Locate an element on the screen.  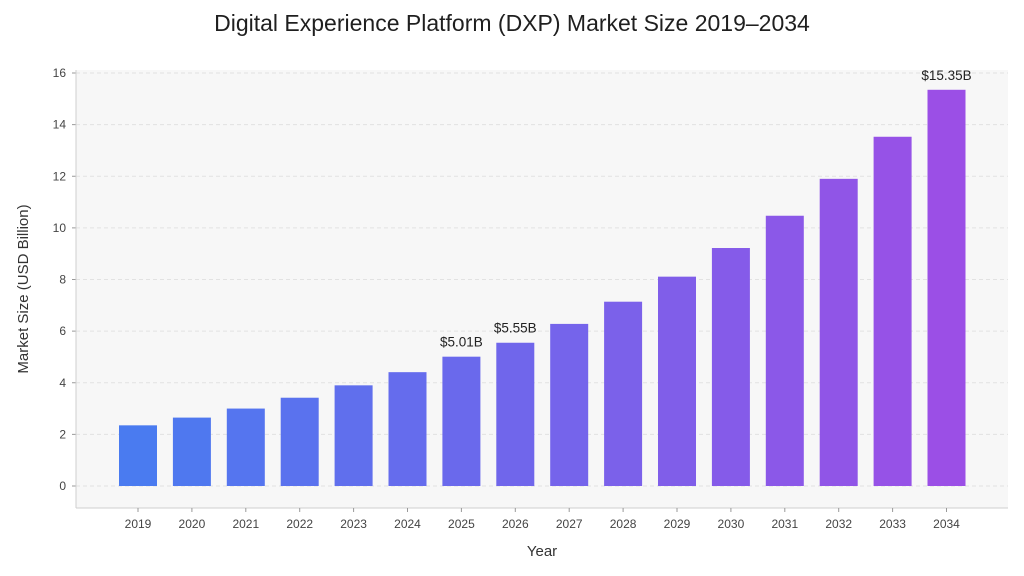
x-tick-label-2025: 2025 is located at coordinates (461, 524).